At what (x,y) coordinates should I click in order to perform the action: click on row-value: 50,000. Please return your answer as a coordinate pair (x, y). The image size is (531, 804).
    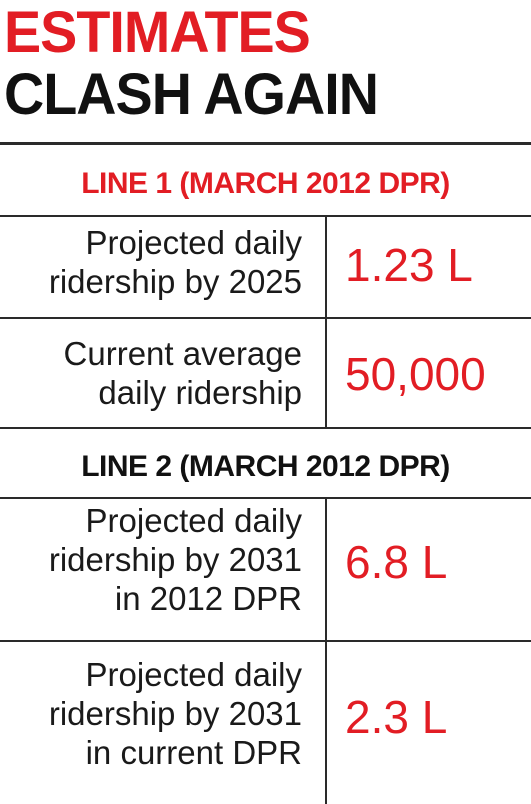
    Looking at the image, I should click on (415, 374).